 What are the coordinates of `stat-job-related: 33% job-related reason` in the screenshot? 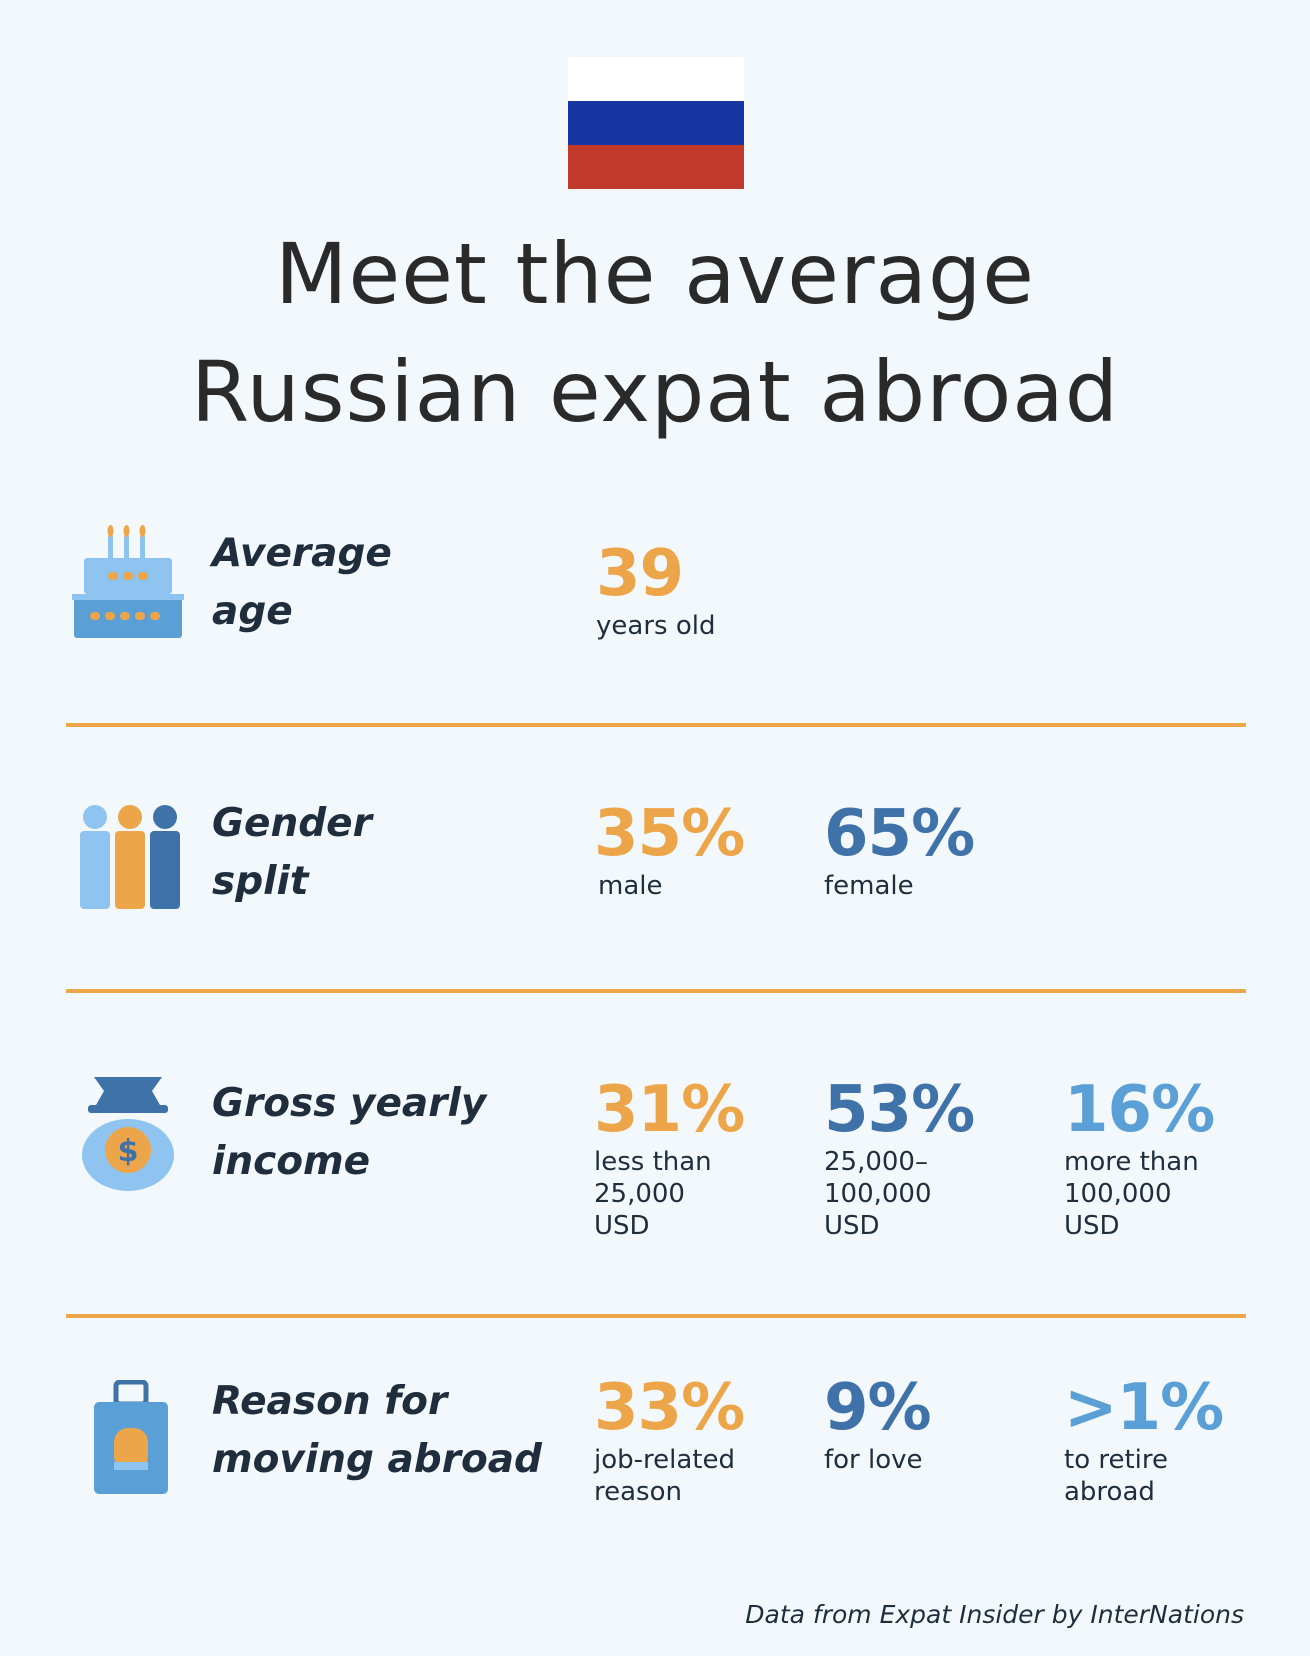 It's located at (684, 1440).